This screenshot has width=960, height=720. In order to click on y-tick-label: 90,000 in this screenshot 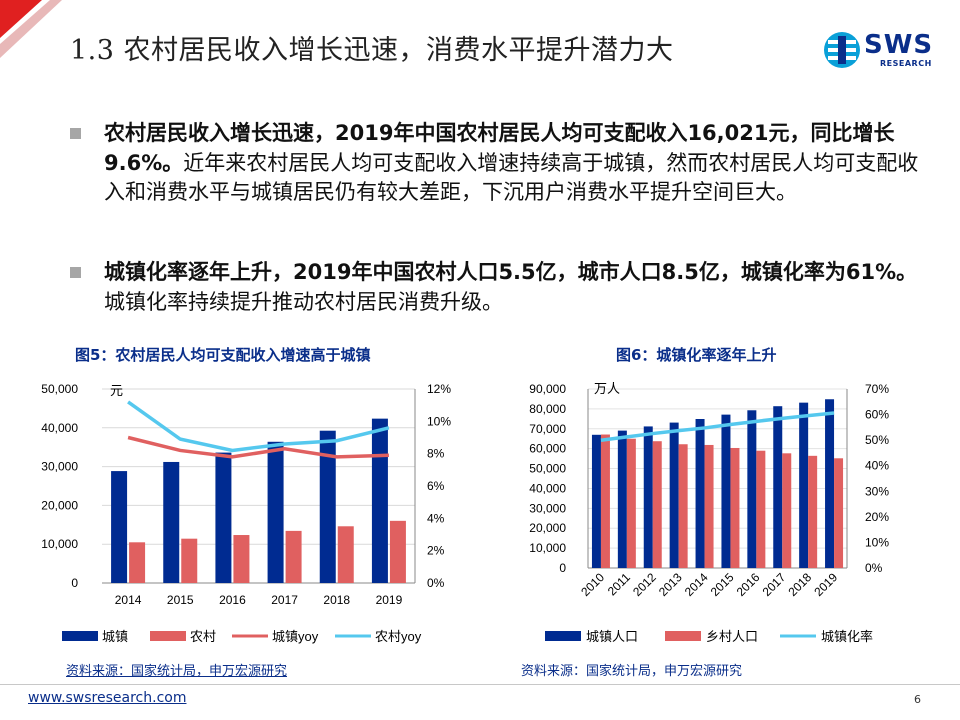, I will do `click(547, 389)`.